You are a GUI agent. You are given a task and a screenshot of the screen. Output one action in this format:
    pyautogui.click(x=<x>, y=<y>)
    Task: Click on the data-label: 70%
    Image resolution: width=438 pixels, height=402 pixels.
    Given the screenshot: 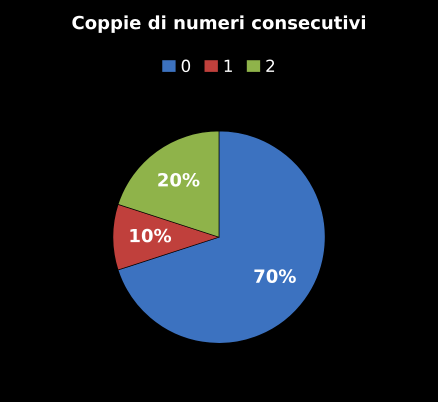 What is the action you would take?
    pyautogui.click(x=275, y=276)
    